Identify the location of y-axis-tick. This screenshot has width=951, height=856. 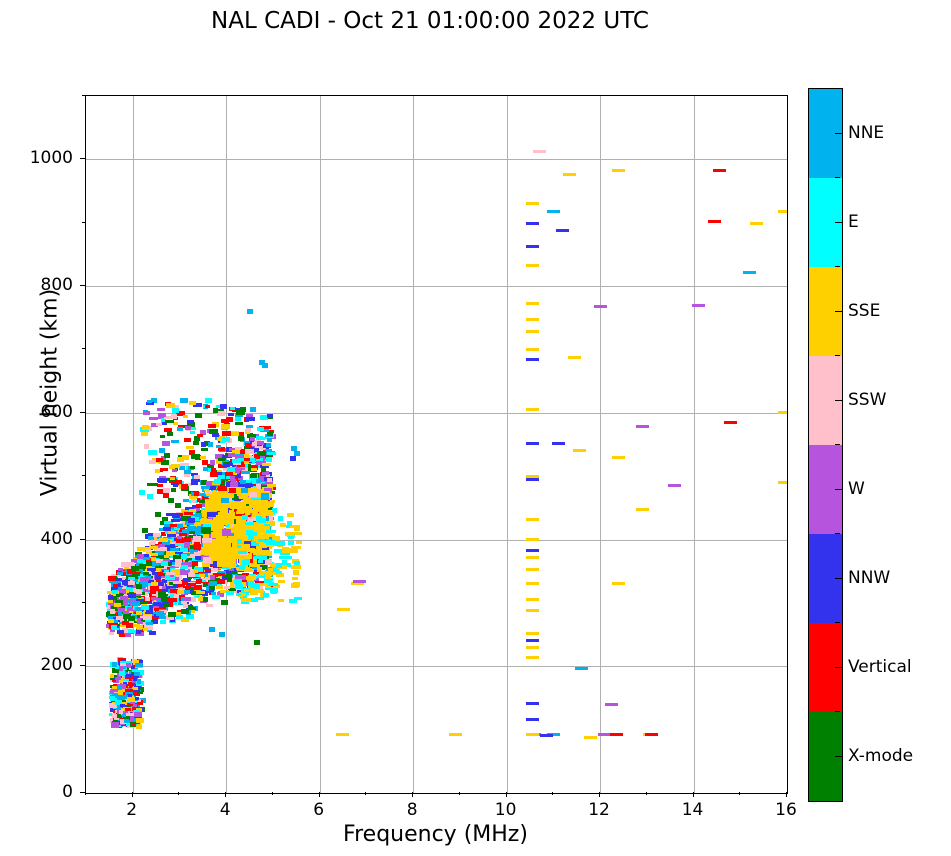
(82, 159).